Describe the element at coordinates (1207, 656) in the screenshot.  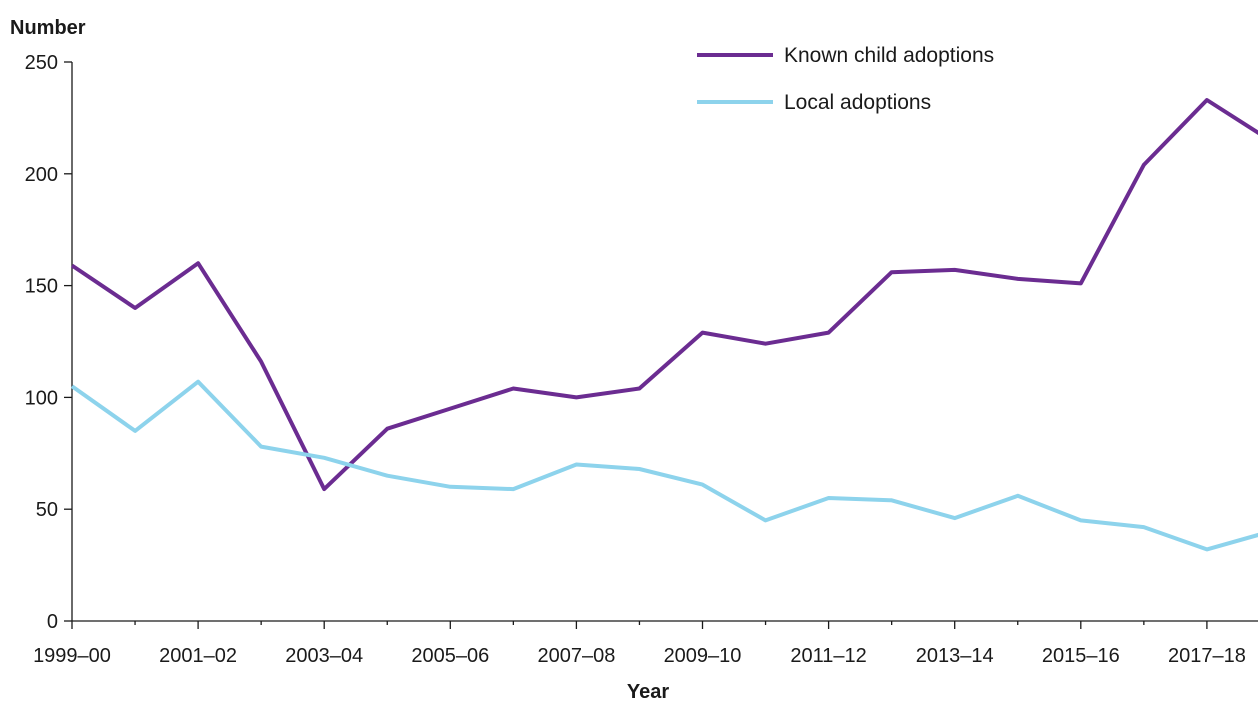
I see `x-tick-label: 2017–18` at that location.